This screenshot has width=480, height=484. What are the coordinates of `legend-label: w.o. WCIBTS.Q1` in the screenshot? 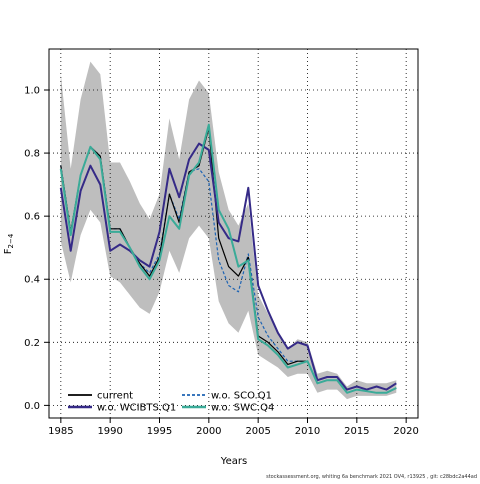 It's located at (136, 408).